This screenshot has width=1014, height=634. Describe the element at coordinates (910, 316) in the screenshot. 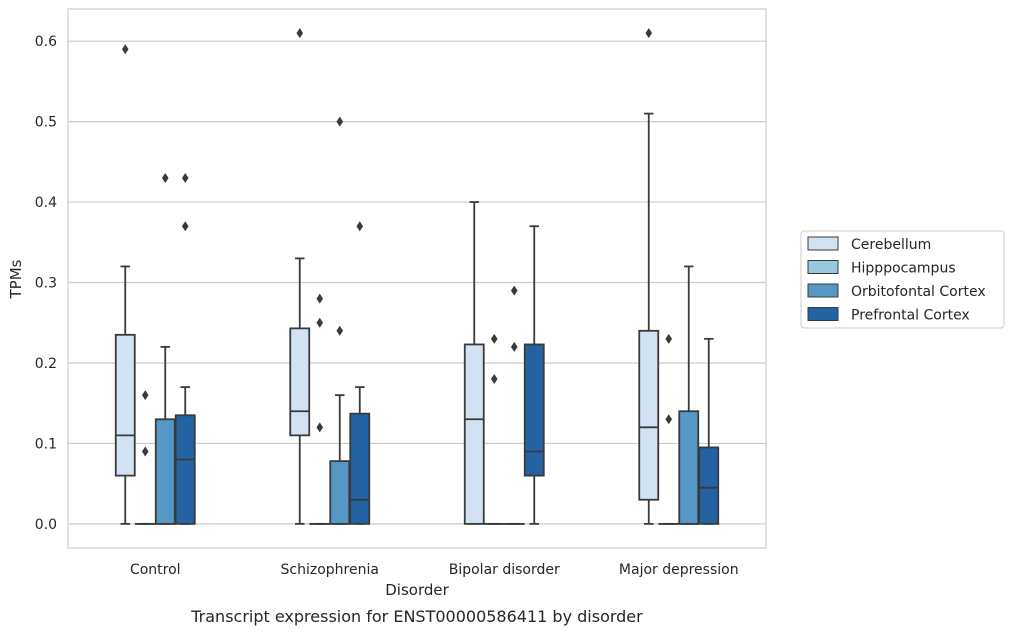

I see `legend-label: Prefrontal Cortex` at that location.